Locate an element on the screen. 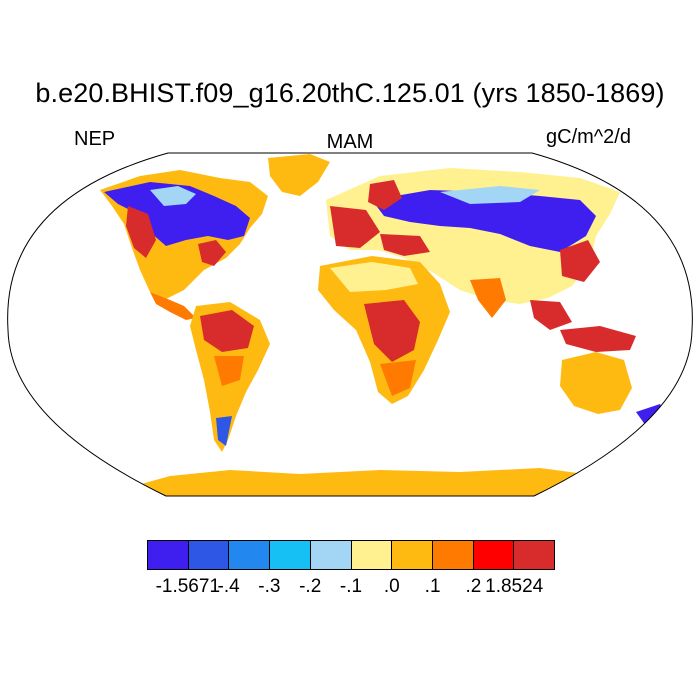  indonesia is located at coordinates (598, 339).